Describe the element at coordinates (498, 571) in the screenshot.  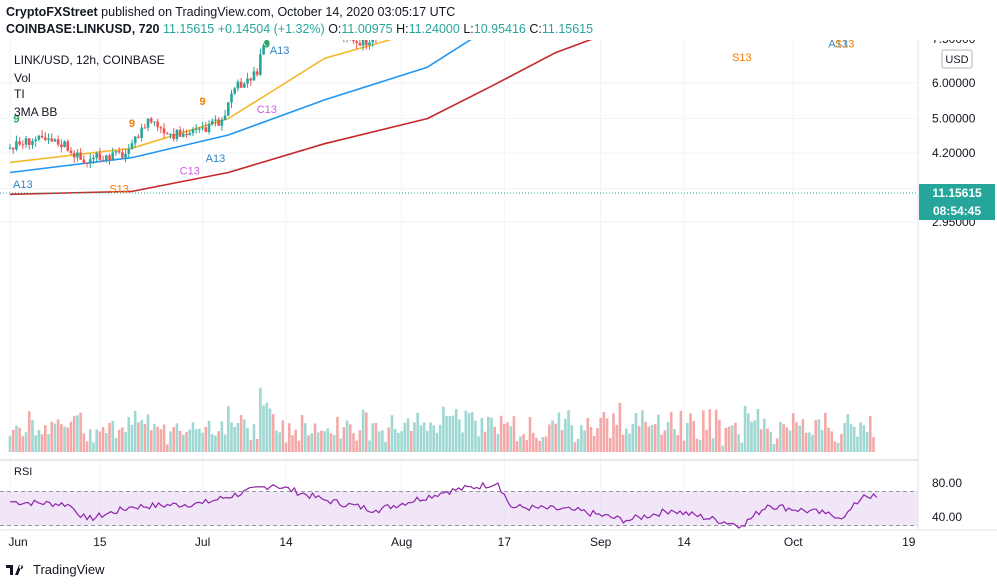
I see `footer: TradingView` at that location.